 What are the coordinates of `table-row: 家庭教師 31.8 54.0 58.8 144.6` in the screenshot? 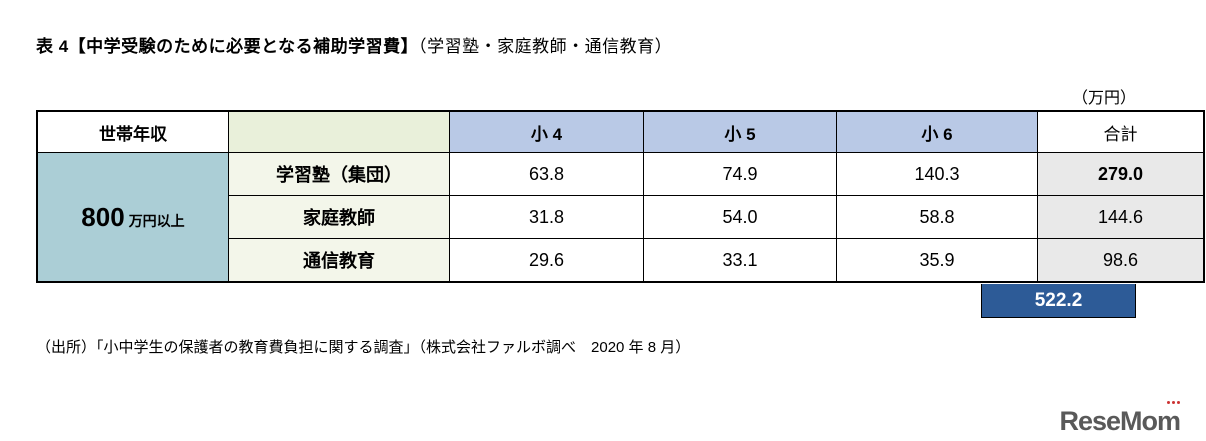 It's located at (621, 217).